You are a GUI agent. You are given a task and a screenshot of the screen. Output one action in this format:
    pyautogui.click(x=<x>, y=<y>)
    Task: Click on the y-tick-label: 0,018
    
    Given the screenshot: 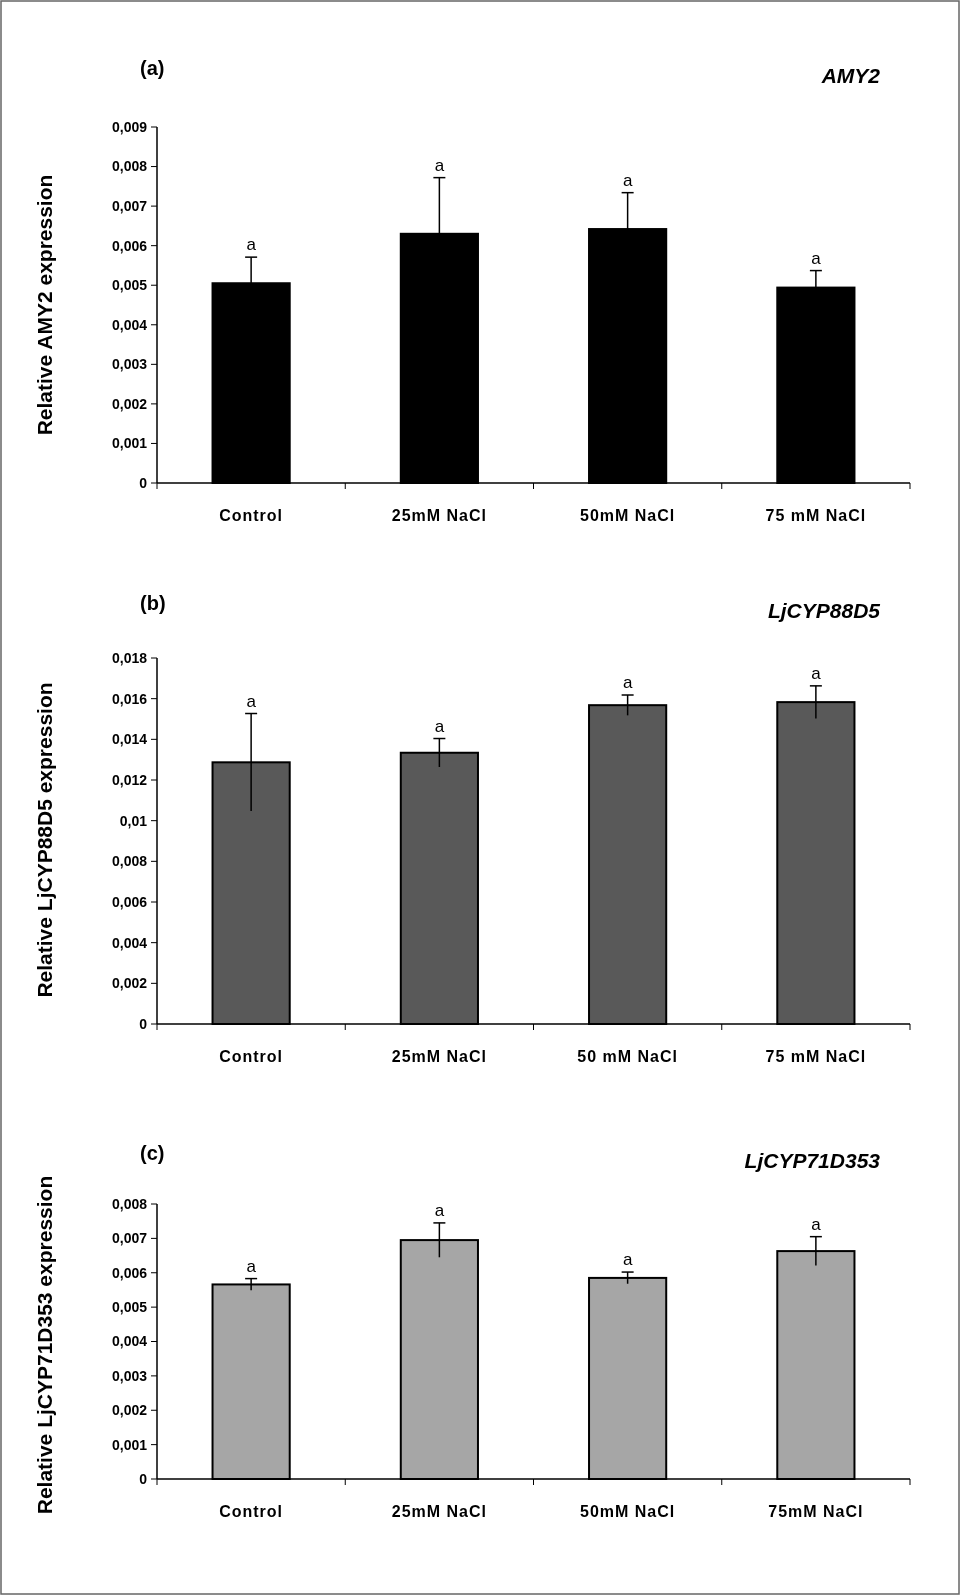 What is the action you would take?
    pyautogui.click(x=129, y=657)
    